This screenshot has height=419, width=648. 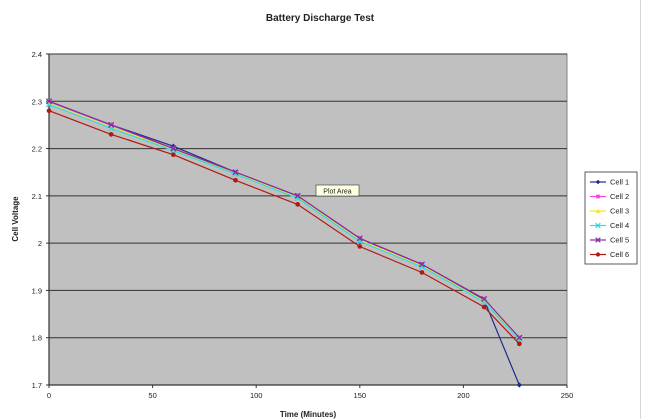 What do you see at coordinates (619, 196) in the screenshot?
I see `legend-label: Cell 2` at bounding box center [619, 196].